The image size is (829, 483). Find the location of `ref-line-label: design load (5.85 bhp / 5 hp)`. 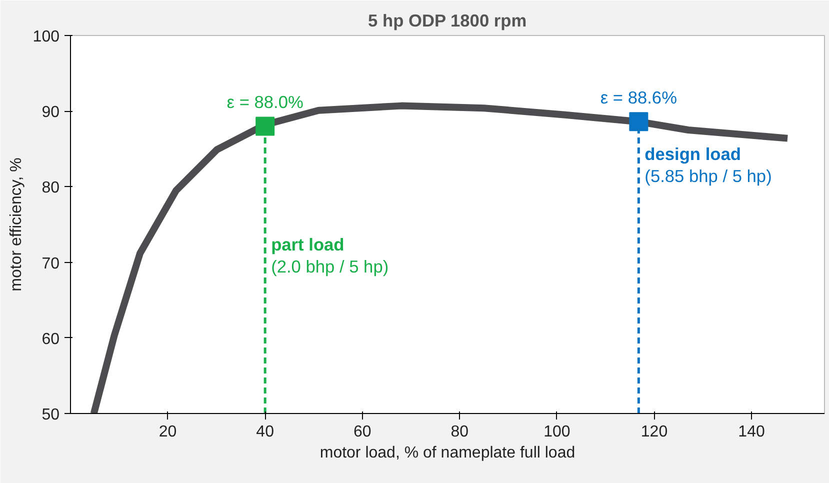

ref-line-label: design load (5.85 bhp / 5 hp) is located at coordinates (708, 165).